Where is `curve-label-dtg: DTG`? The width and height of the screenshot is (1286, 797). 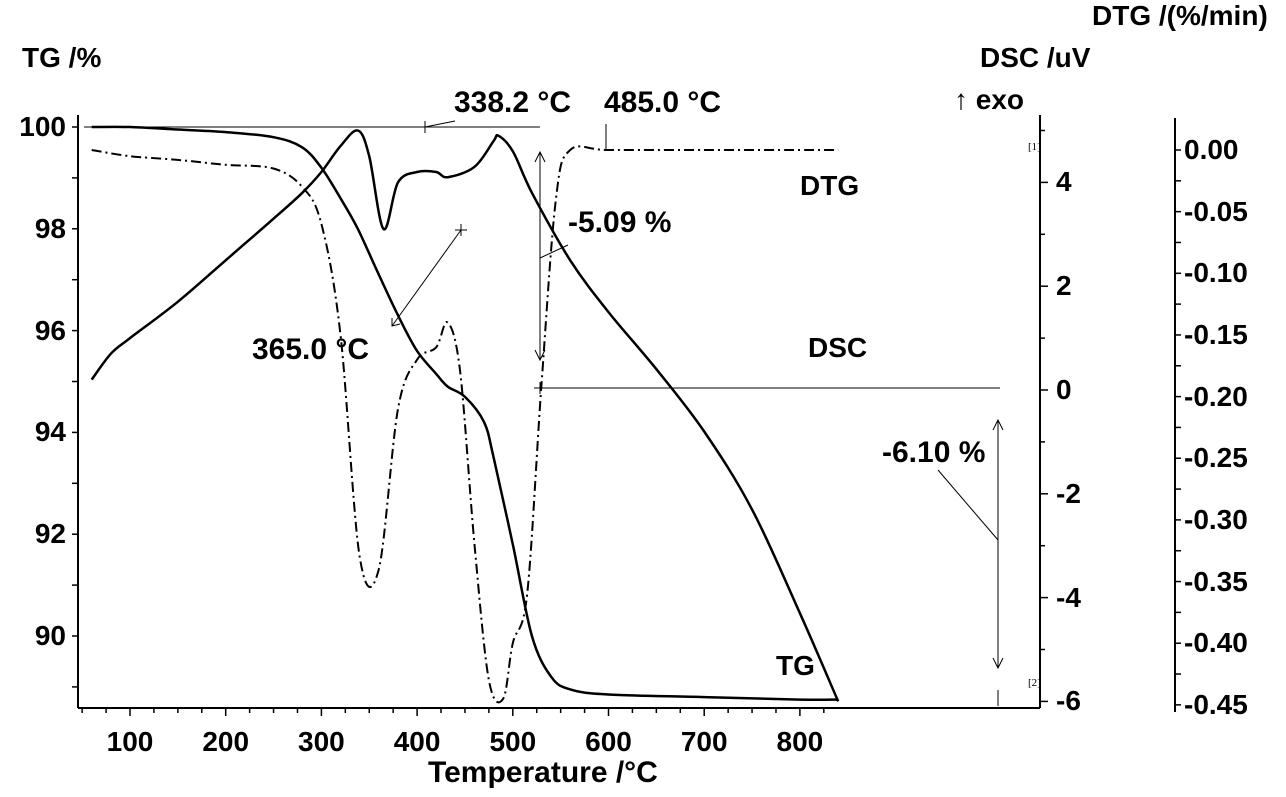 curve-label-dtg: DTG is located at coordinates (830, 185).